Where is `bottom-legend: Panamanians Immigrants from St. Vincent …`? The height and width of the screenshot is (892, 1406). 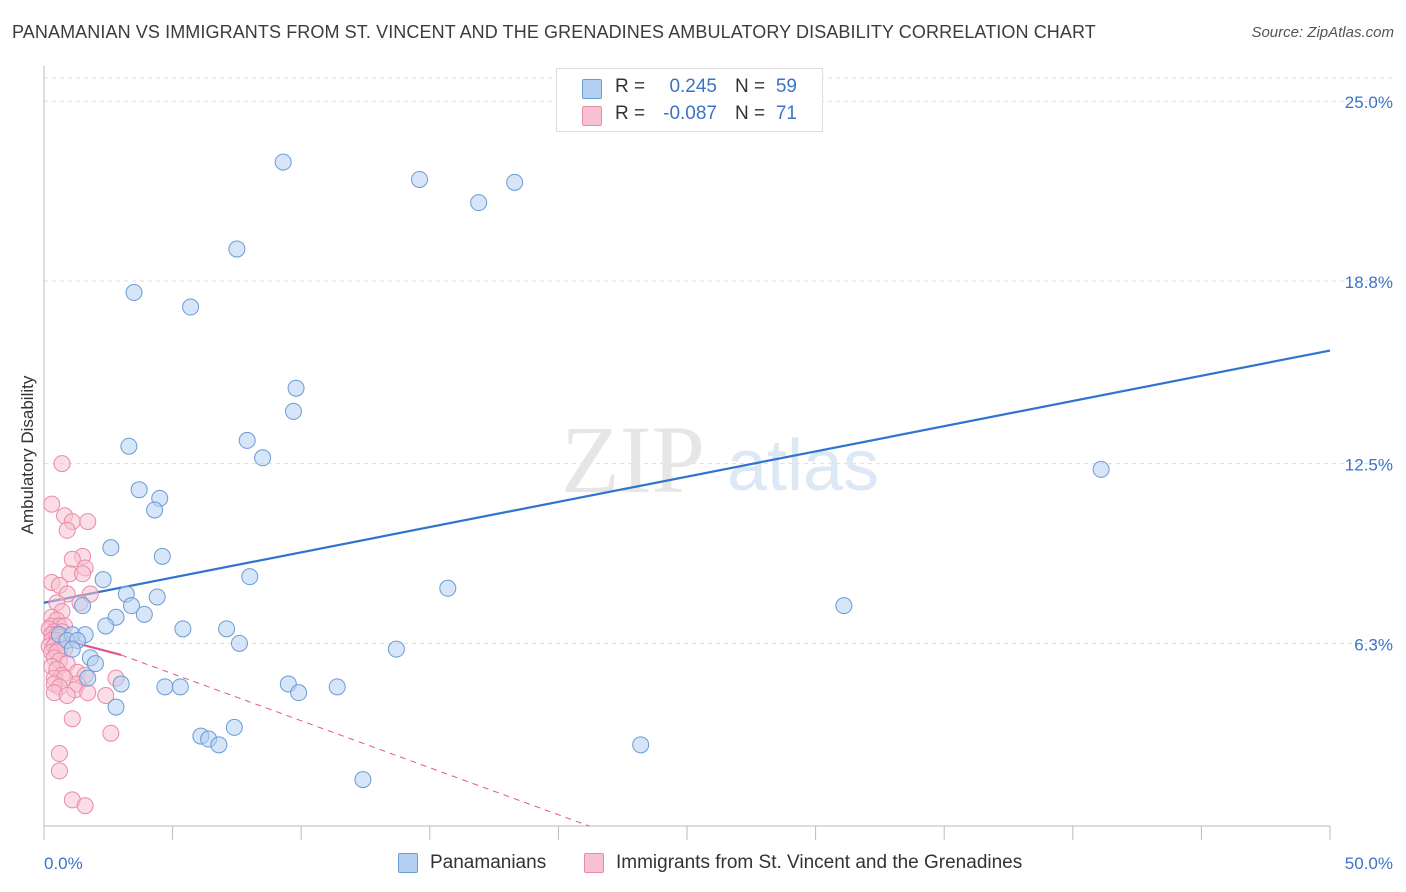 bottom-legend: Panamanians Immigrants from St. Vincent … is located at coordinates (703, 865).